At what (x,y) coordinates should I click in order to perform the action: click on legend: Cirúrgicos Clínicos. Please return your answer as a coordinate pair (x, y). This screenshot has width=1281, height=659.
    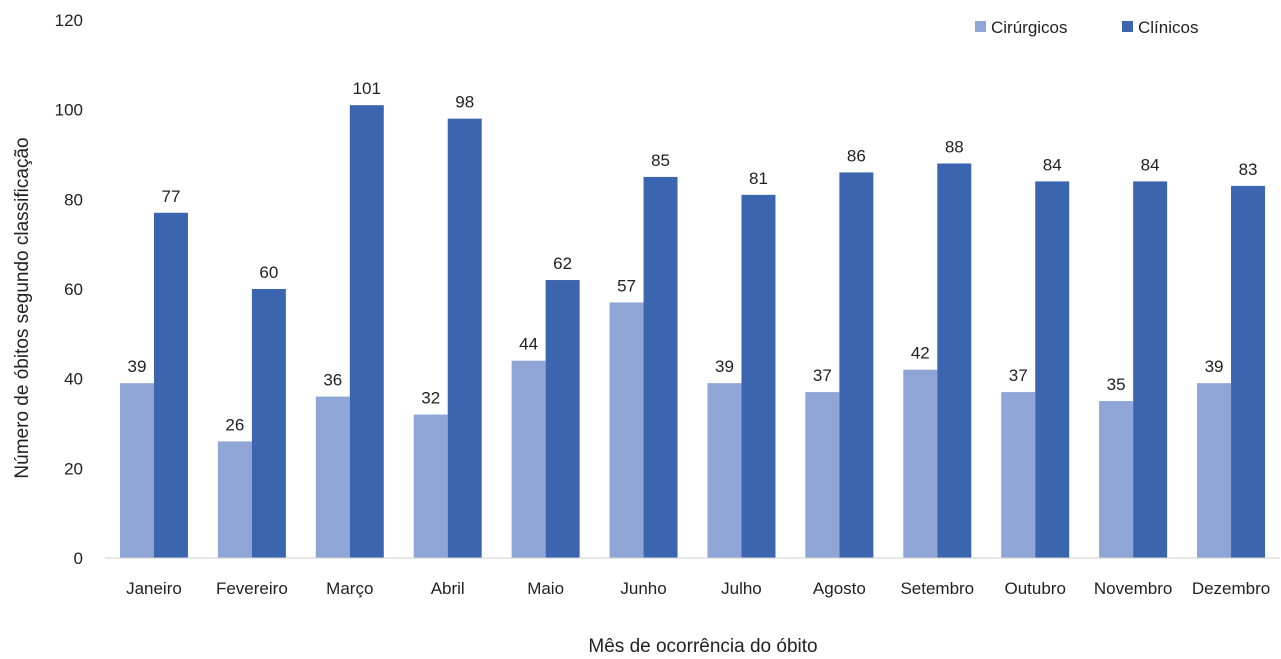
    Looking at the image, I should click on (1086, 27).